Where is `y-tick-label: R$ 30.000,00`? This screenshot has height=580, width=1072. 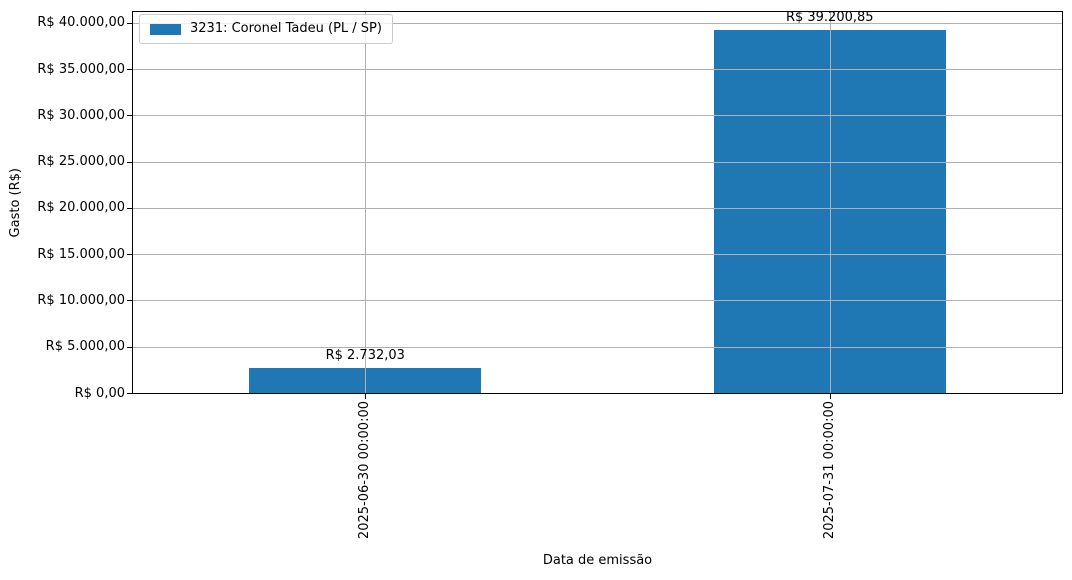 y-tick-label: R$ 30.000,00 is located at coordinates (81, 115).